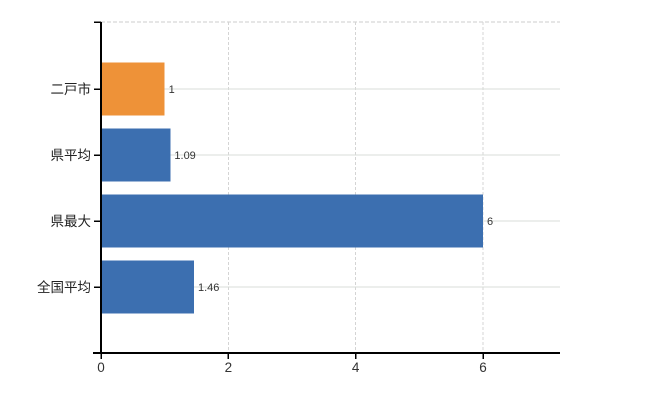 The width and height of the screenshot is (650, 400). Describe the element at coordinates (71, 155) in the screenshot. I see `category-label: 県平均` at that location.